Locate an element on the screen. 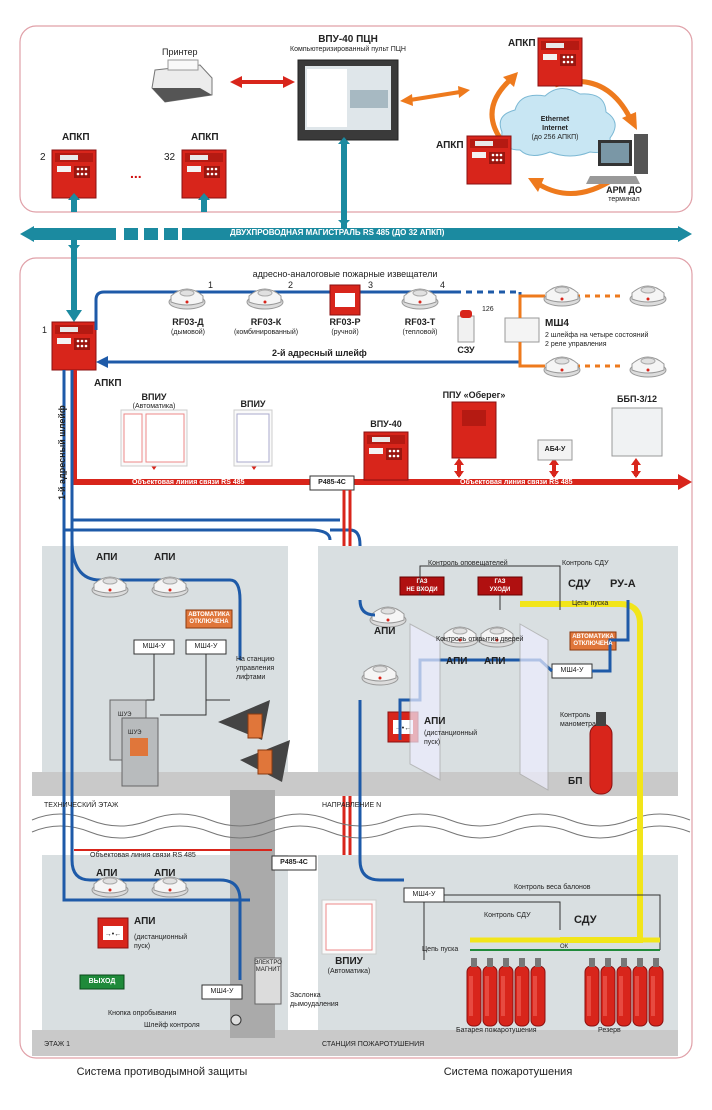 The height and width of the screenshot is (1110, 712). vpiu-sub: (Автоматика) is located at coordinates (349, 971).